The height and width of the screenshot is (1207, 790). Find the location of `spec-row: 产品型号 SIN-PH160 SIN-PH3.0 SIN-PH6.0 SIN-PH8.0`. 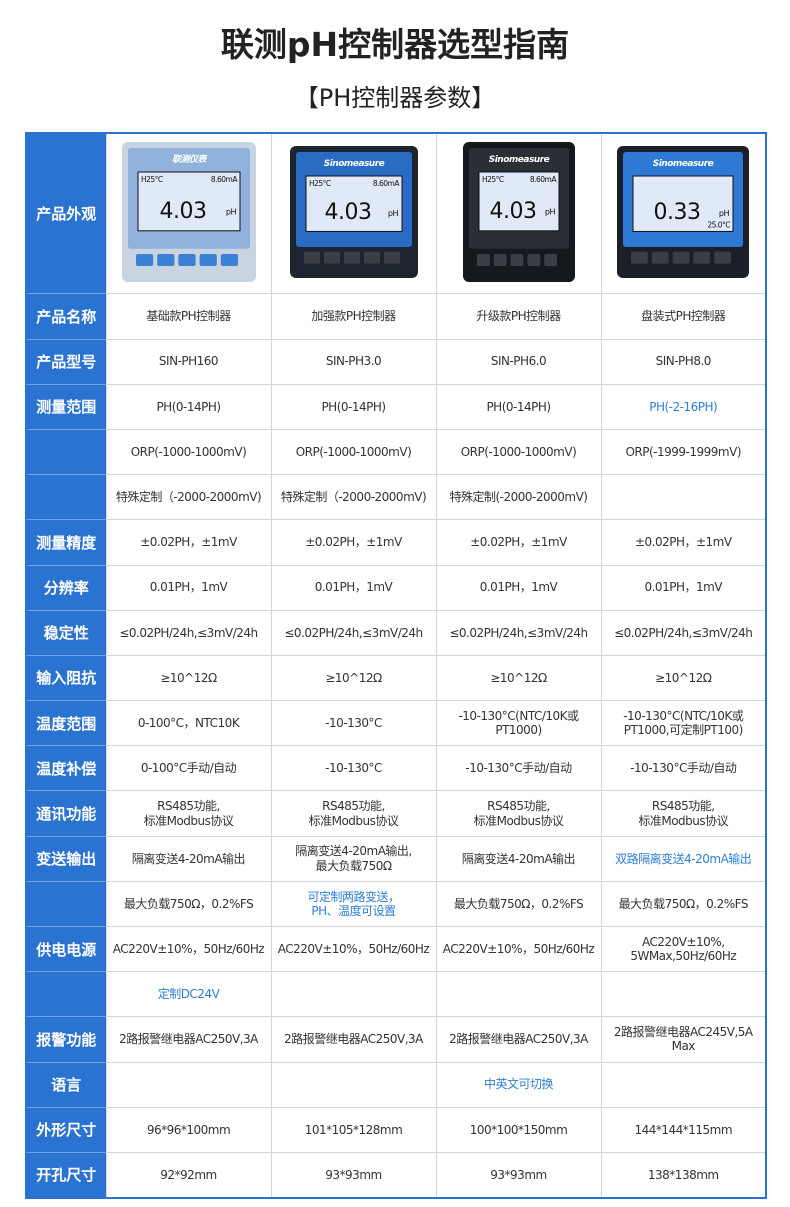

spec-row: 产品型号 SIN-PH160 SIN-PH3.0 SIN-PH6.0 SIN-PH8.0 is located at coordinates (396, 361).